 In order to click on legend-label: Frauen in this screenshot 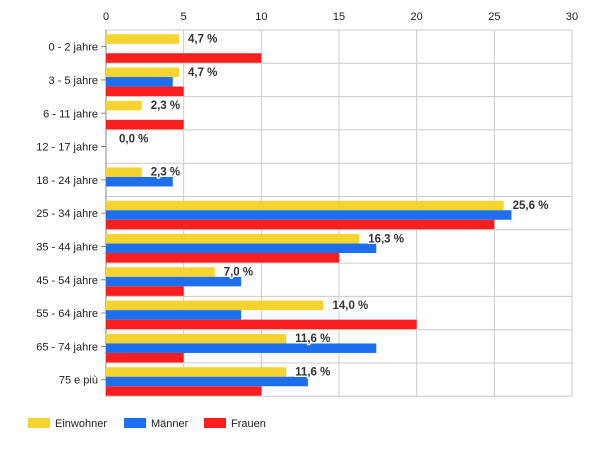, I will do `click(248, 424)`.